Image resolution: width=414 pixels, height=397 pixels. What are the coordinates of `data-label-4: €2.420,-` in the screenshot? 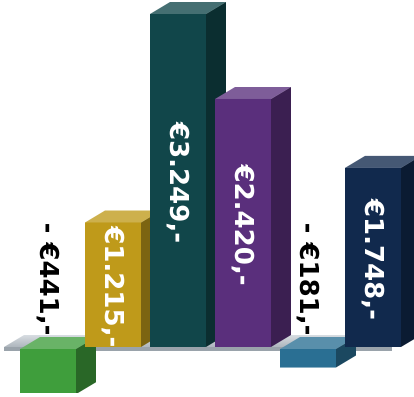 It's located at (243, 224).